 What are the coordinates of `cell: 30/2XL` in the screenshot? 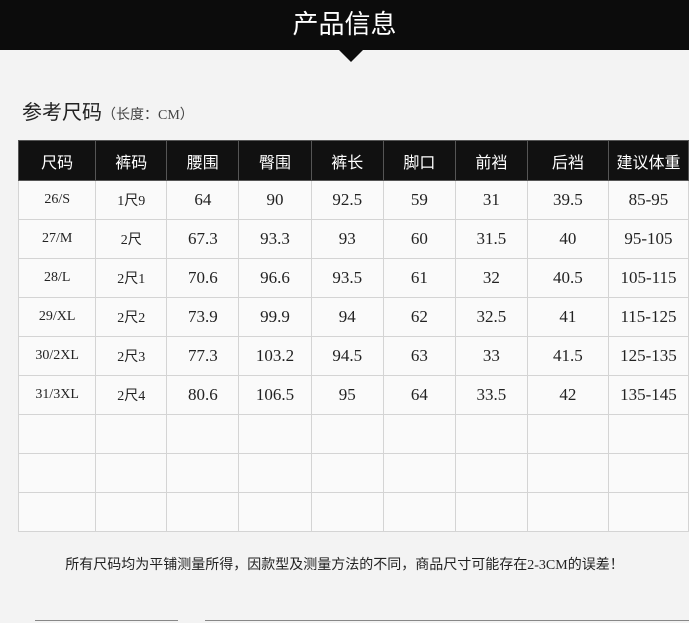 It's located at (57, 356).